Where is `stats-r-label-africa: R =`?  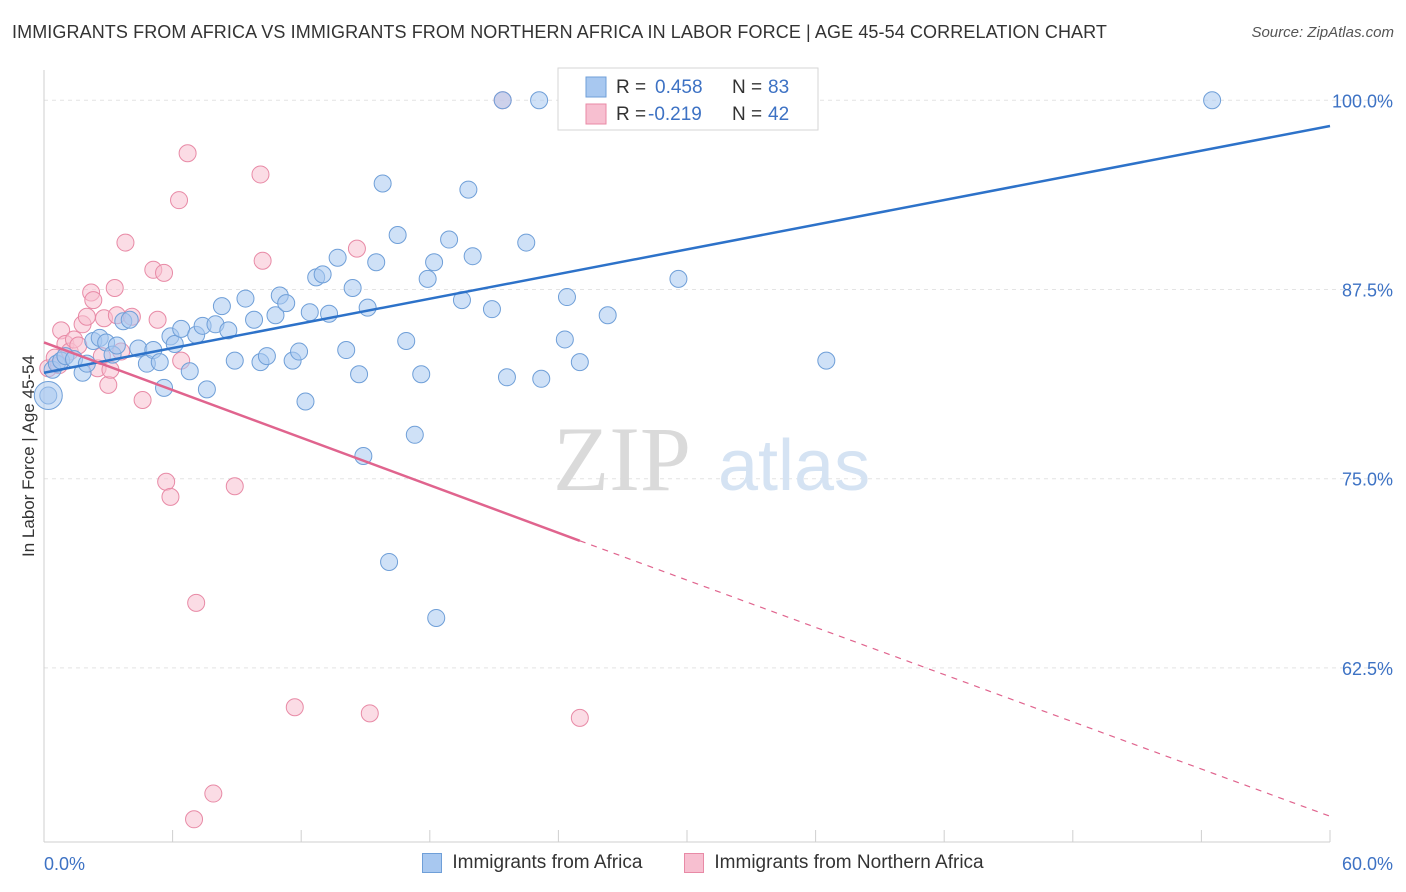
stats-r-label-africa: R = is located at coordinates (631, 87).